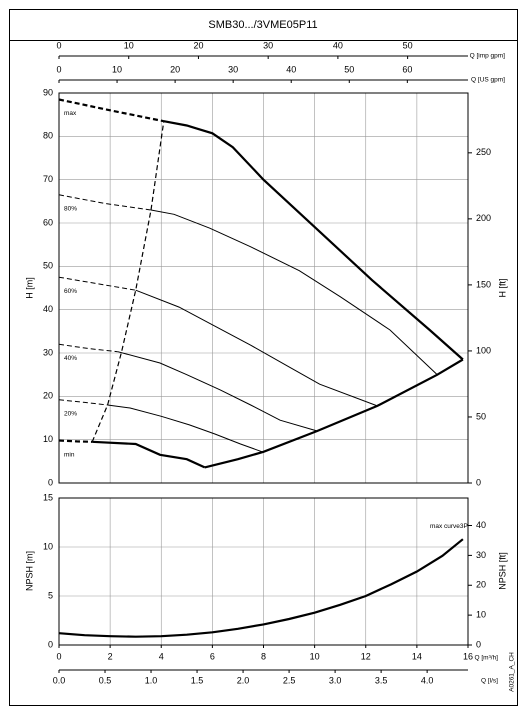 This screenshot has height=715, width=527. Describe the element at coordinates (488, 80) in the screenshot. I see `x-axis-title: Q [US gpm]` at that location.